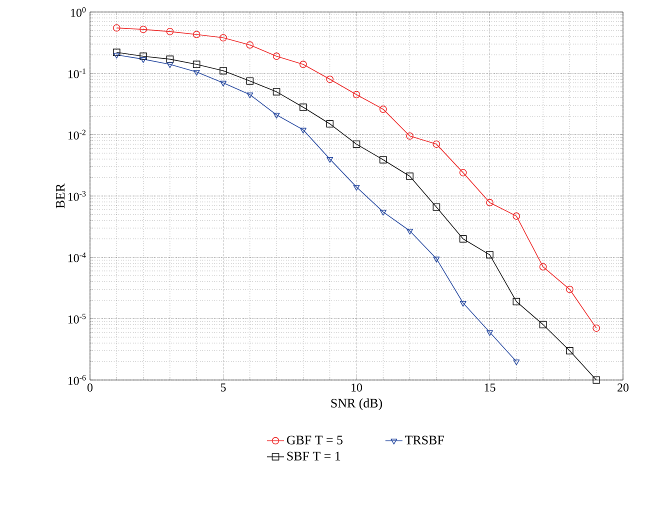 Image resolution: width=649 pixels, height=513 pixels. I want to click on legend-label: GBF T = 5, so click(314, 440).